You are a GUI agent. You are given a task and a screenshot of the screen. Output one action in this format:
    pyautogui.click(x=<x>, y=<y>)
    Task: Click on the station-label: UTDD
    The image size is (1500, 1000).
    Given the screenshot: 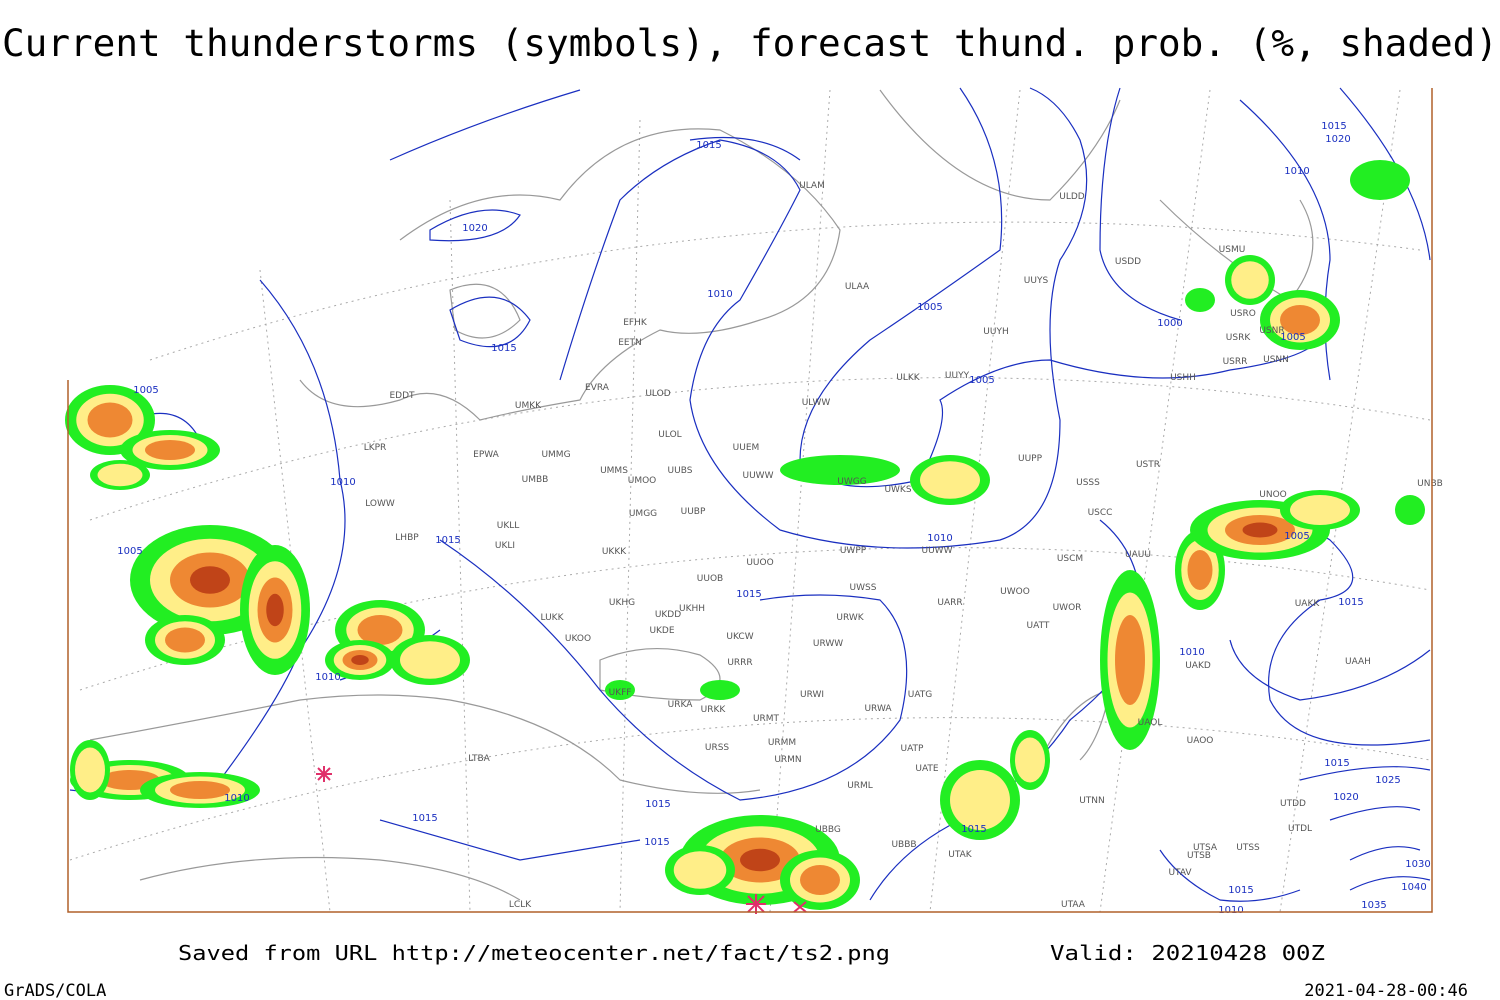 What is the action you would take?
    pyautogui.click(x=1293, y=804)
    